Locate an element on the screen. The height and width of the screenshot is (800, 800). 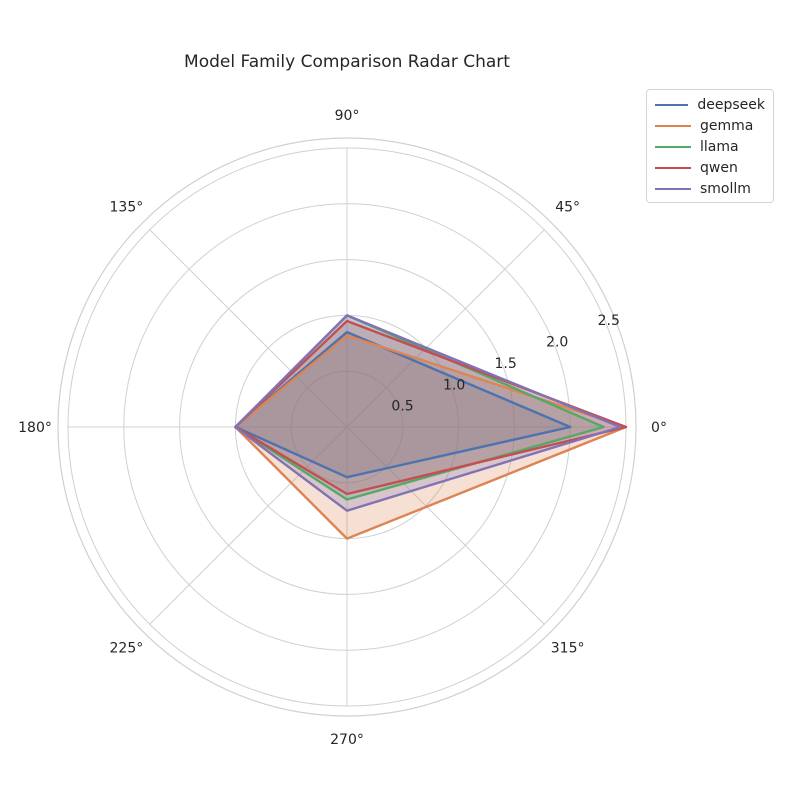
series-fill-smollm is located at coordinates (428, 413).